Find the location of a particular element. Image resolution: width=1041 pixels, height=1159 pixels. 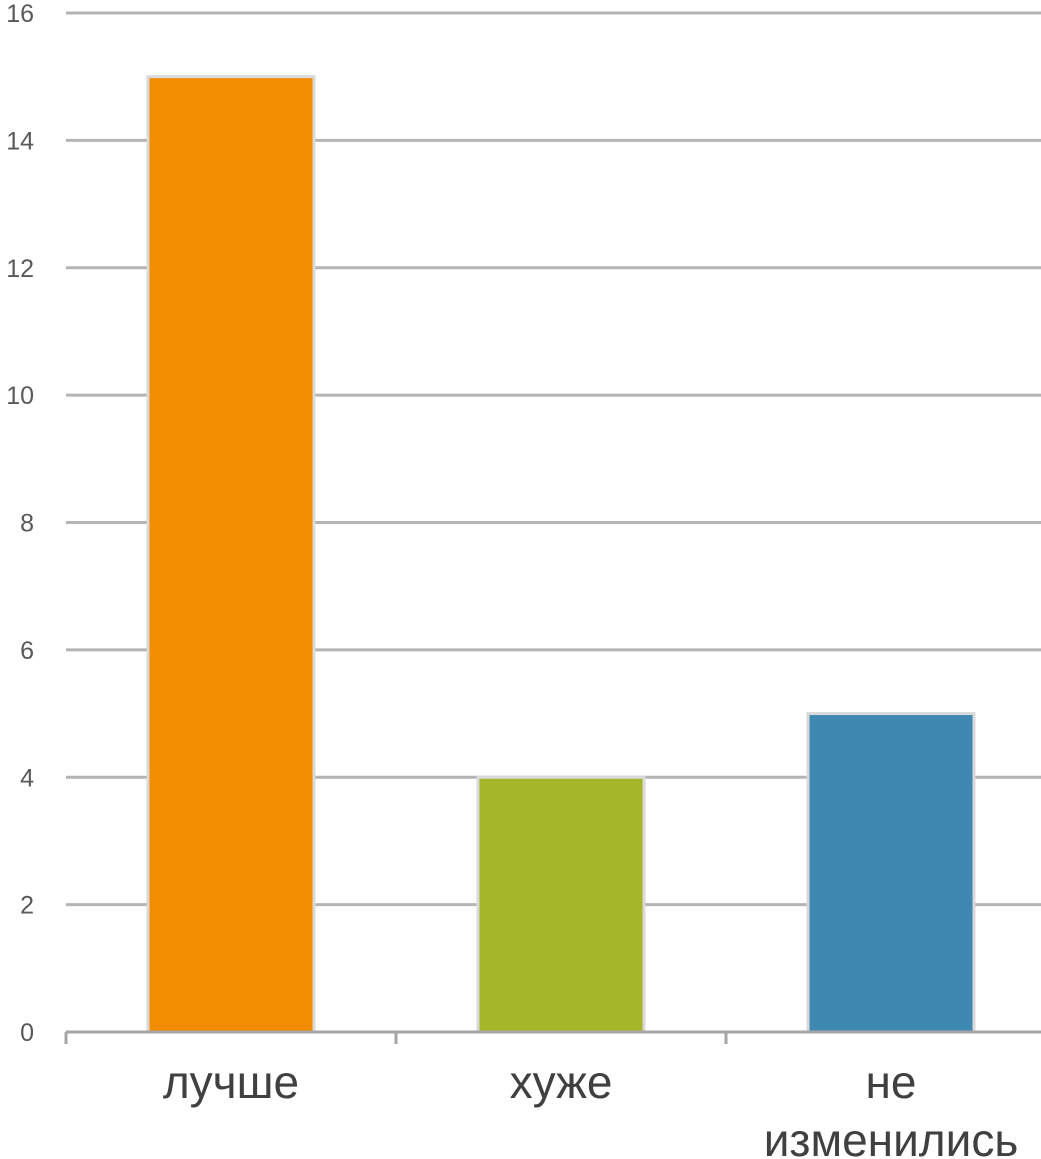

y-axis-tick-labels: 0 2 4 6 8 10 12 14 16 is located at coordinates (20, 523).